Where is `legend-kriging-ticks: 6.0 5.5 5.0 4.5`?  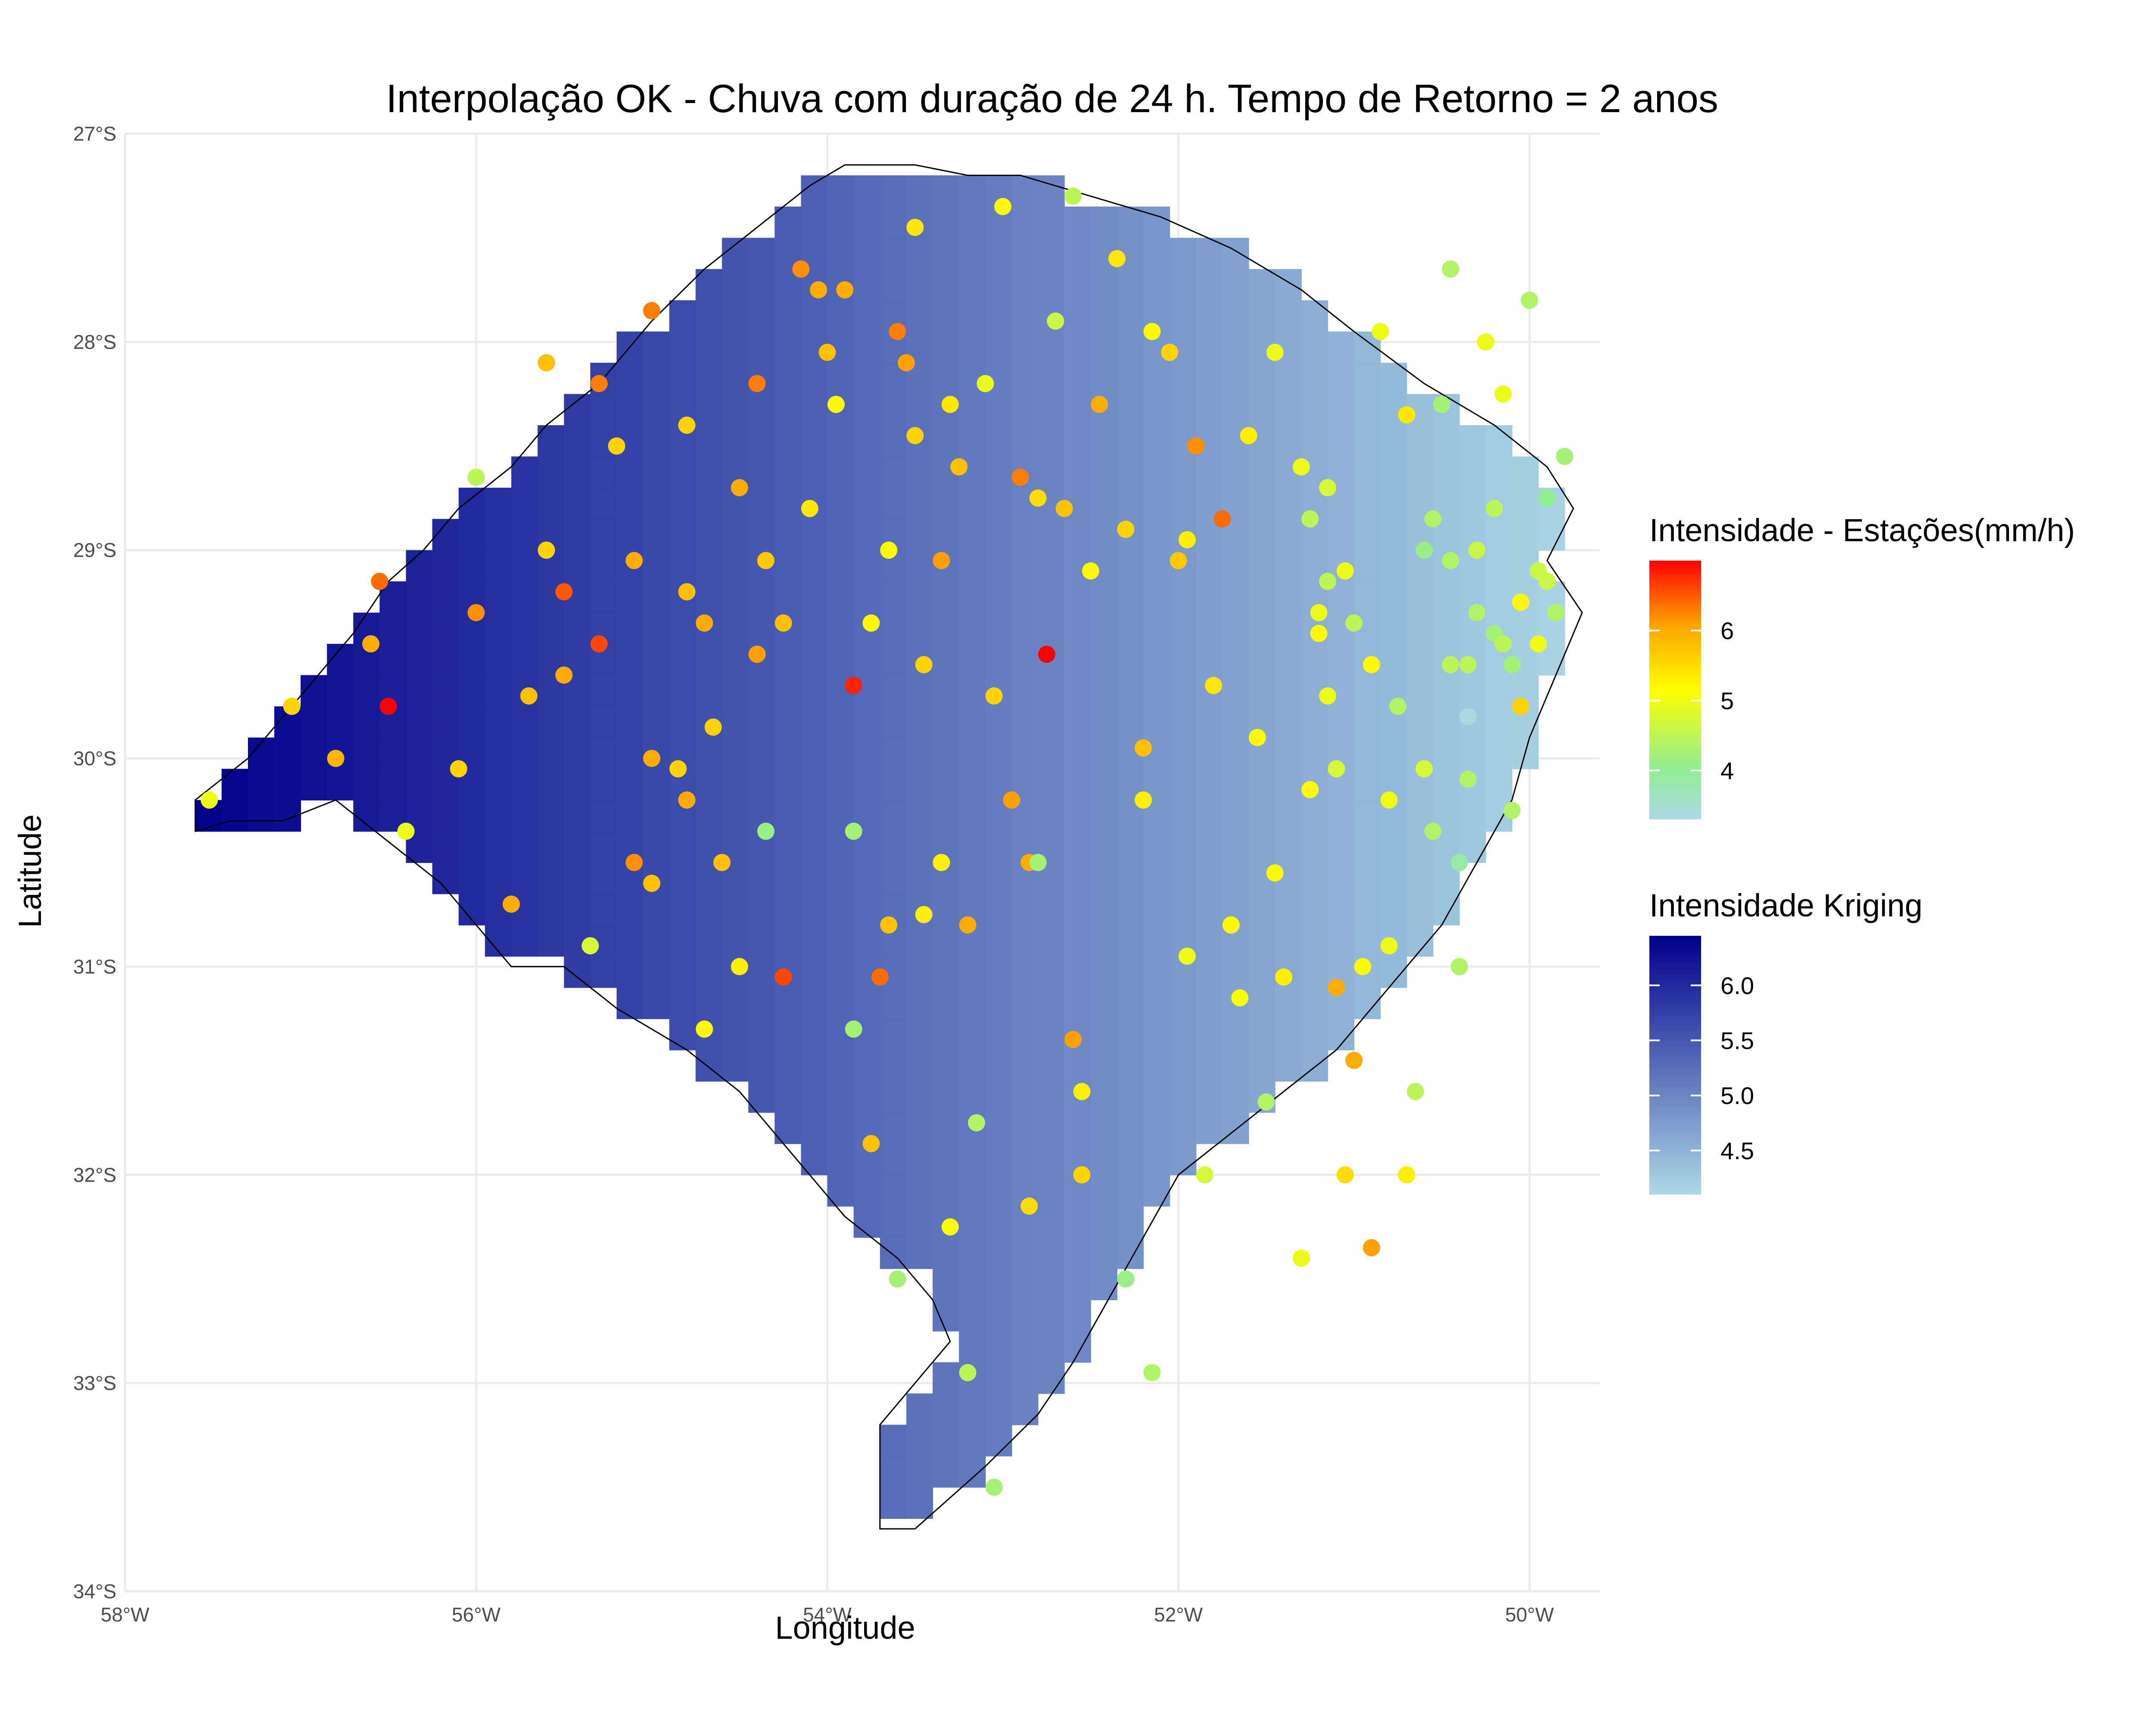 legend-kriging-ticks: 6.0 5.5 5.0 4.5 is located at coordinates (1701, 1068).